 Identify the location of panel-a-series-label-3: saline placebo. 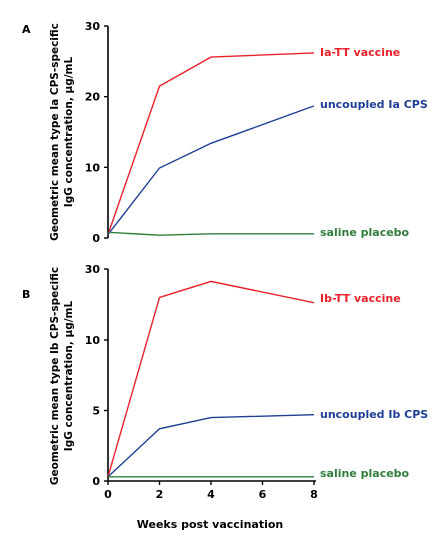
(365, 232).